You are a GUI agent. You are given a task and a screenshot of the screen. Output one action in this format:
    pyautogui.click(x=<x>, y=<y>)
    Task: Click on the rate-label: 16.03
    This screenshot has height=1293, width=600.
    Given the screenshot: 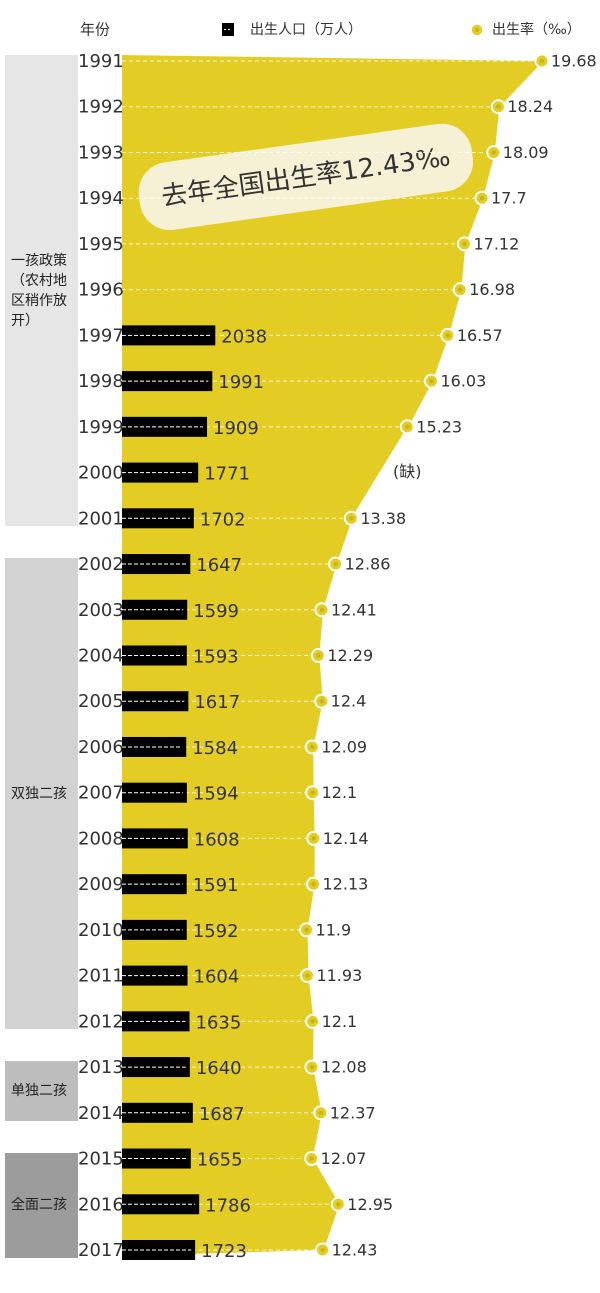 What is the action you would take?
    pyautogui.click(x=463, y=381)
    